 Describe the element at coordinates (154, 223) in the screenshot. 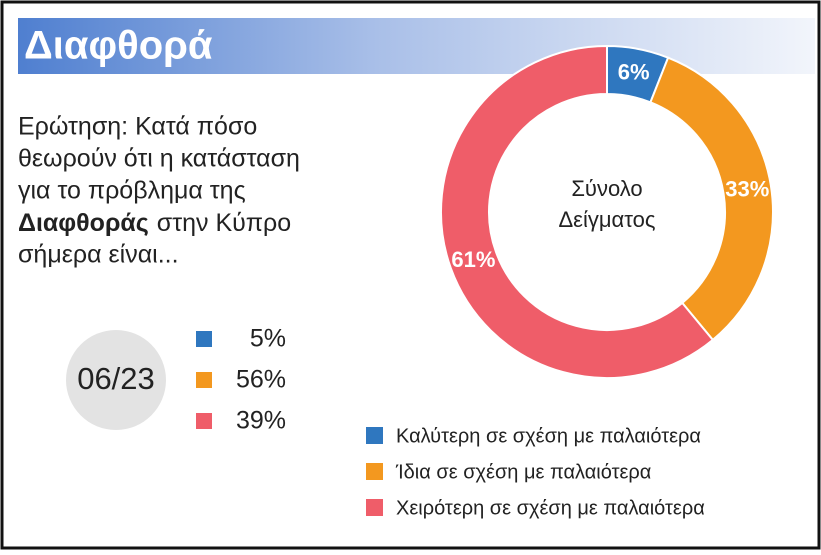

I see `question-line: Διαφθοράς στην Κύπρο` at that location.